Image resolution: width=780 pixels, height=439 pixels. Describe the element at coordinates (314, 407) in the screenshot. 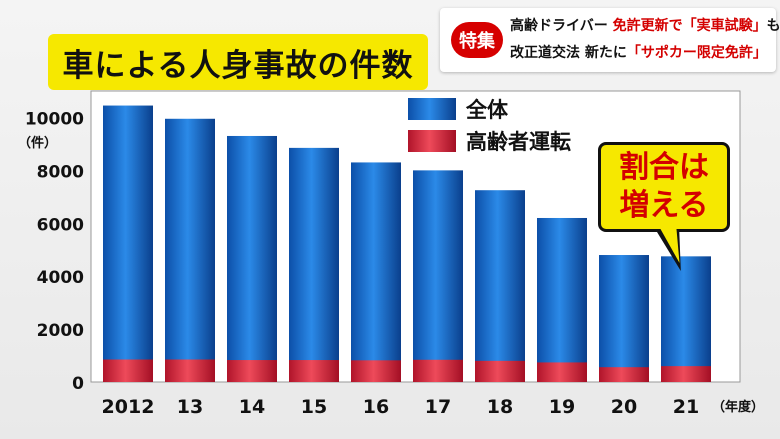

I see `x-tick-15: 15` at that location.